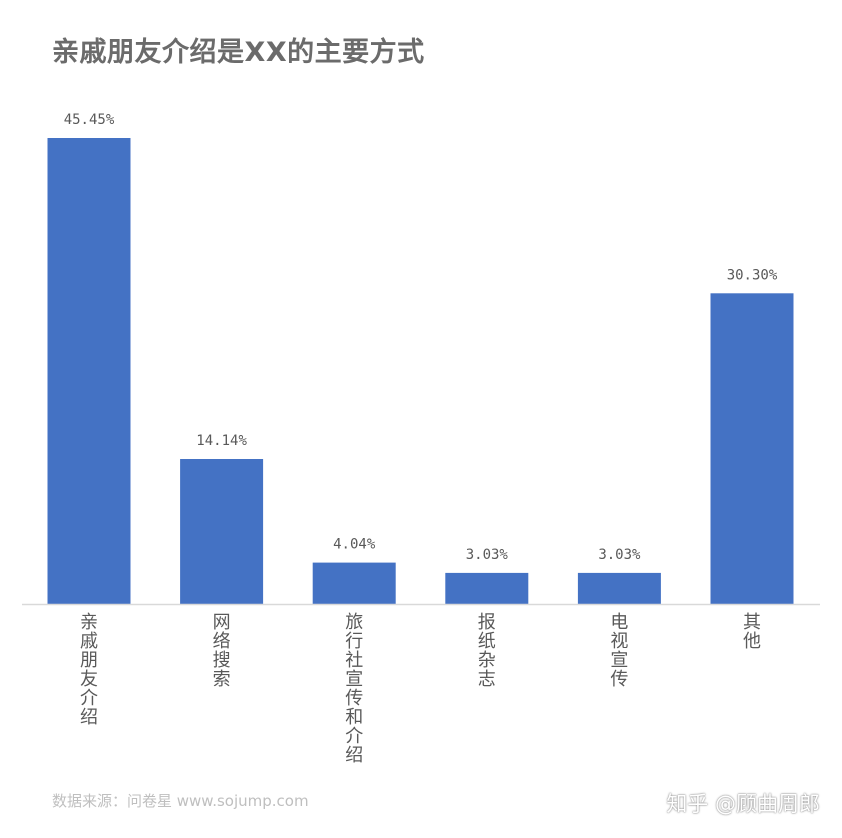 The width and height of the screenshot is (842, 838). What do you see at coordinates (354, 689) in the screenshot?
I see `category-label-2: 旅行社宣传和介绍` at bounding box center [354, 689].